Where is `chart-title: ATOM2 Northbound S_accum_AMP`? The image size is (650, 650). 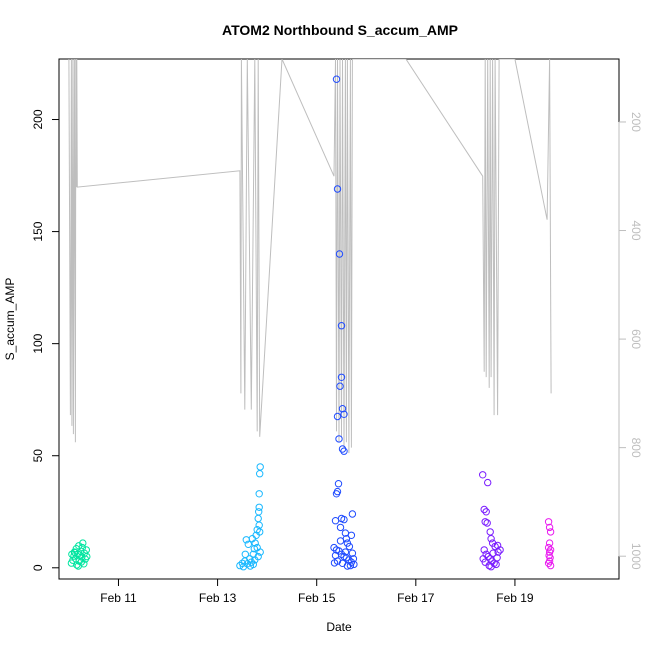 chart-title: ATOM2 Northbound S_accum_AMP is located at coordinates (340, 30).